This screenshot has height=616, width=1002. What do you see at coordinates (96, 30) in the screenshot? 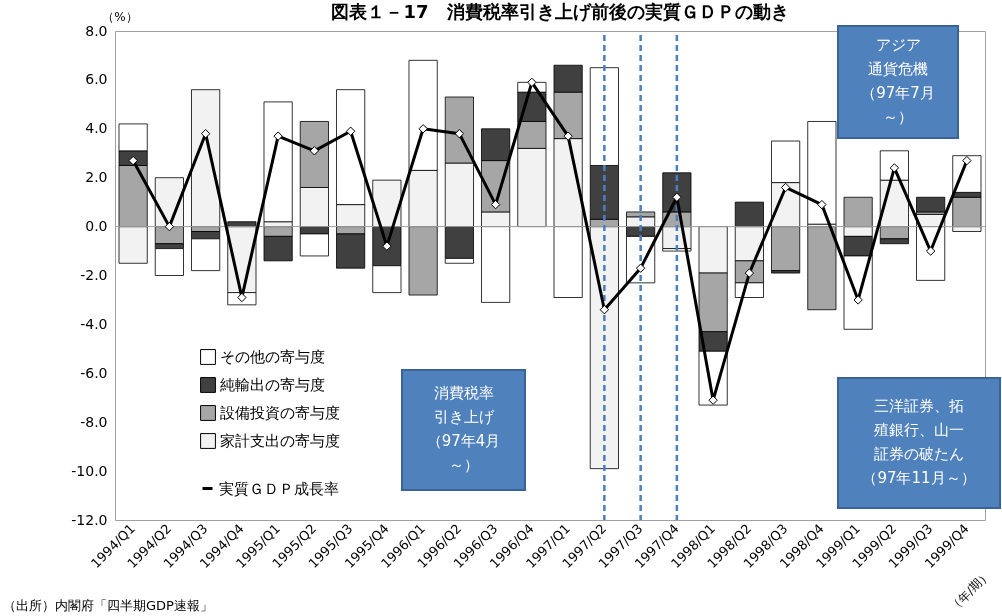
I see `y-tick-label: 8.0` at bounding box center [96, 30].